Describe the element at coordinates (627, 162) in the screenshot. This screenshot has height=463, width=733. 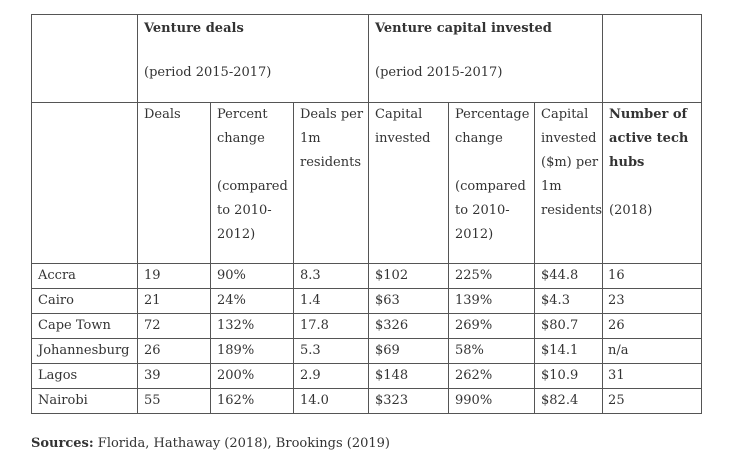
I see `header-line: hubs` at that location.